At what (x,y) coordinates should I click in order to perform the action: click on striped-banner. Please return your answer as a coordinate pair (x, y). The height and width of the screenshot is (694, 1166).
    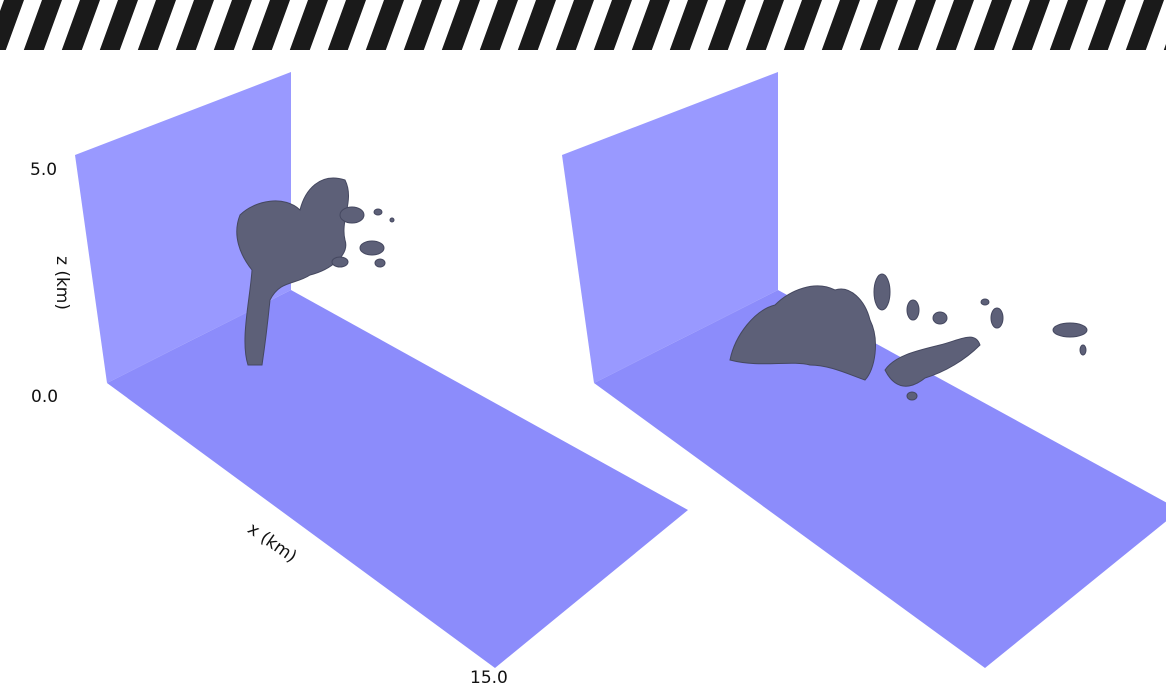
    Looking at the image, I should click on (583, 25).